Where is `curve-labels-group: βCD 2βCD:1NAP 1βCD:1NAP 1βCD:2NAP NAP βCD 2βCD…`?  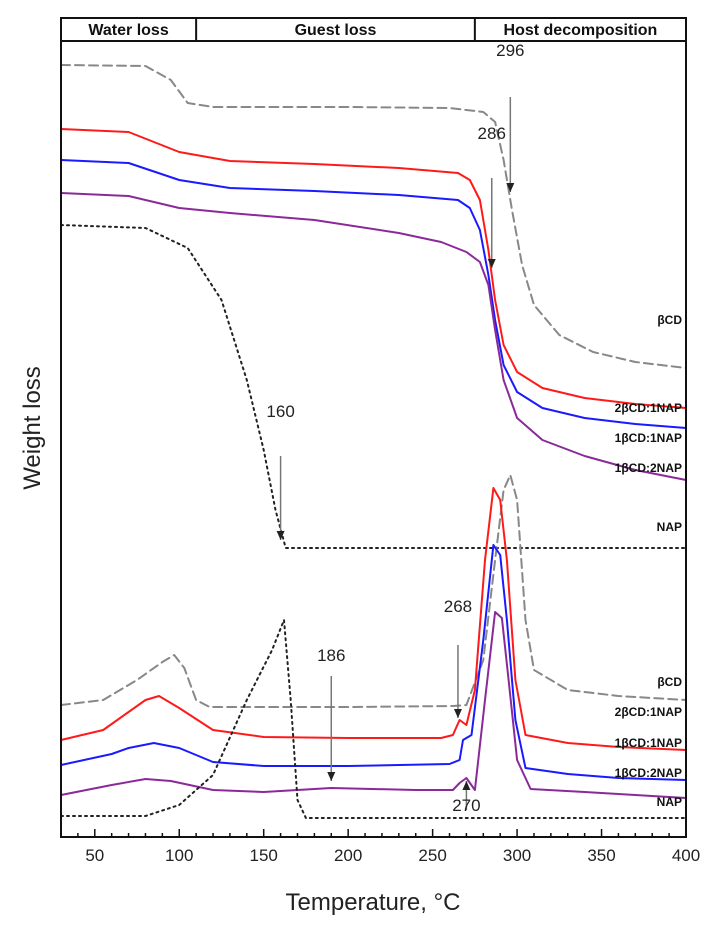 curve-labels-group: βCD 2βCD:1NAP 1βCD:1NAP 1βCD:2NAP NAP βCD 2βCD… is located at coordinates (649, 561).